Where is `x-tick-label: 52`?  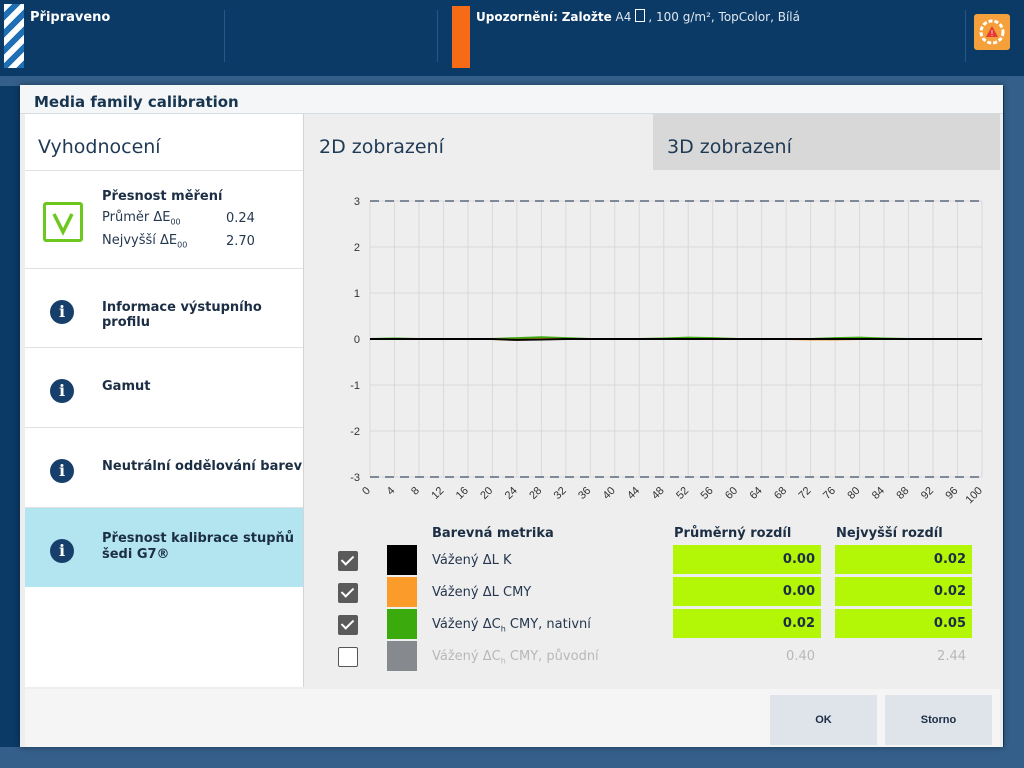
x-tick-label: 52 is located at coordinates (682, 493).